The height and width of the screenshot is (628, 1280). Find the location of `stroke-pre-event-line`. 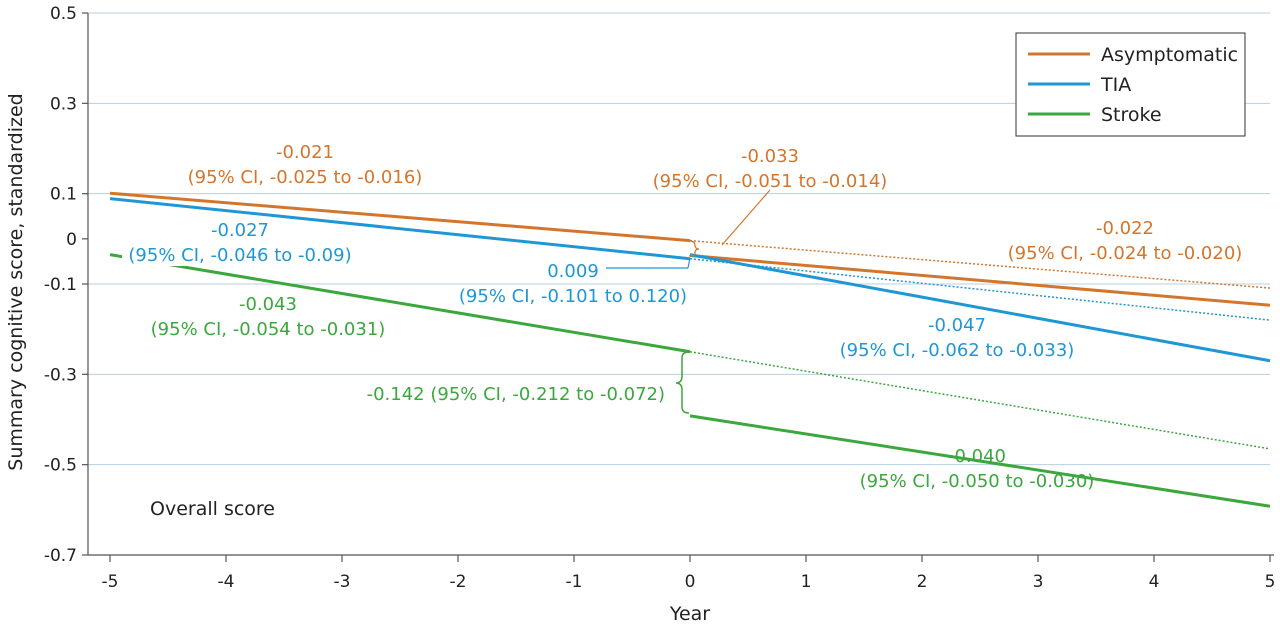

stroke-pre-event-line is located at coordinates (400, 303).